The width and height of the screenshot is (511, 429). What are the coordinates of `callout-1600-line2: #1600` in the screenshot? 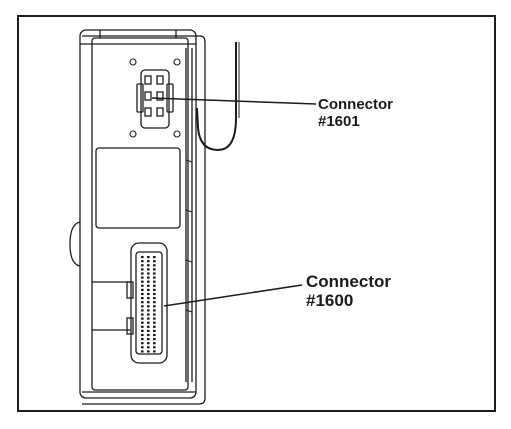 It's located at (330, 301).